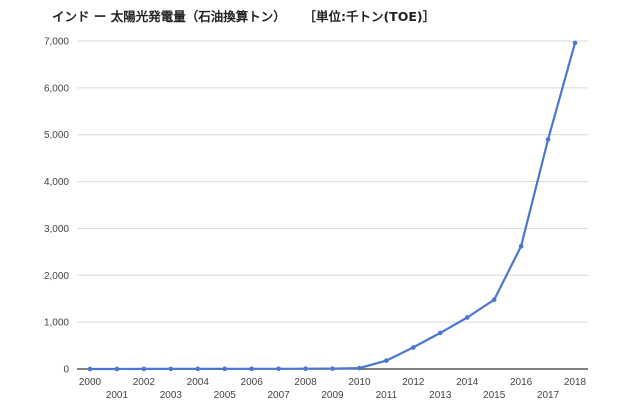 The width and height of the screenshot is (640, 411). What do you see at coordinates (278, 395) in the screenshot?
I see `x-tick-label: 2007` at bounding box center [278, 395].